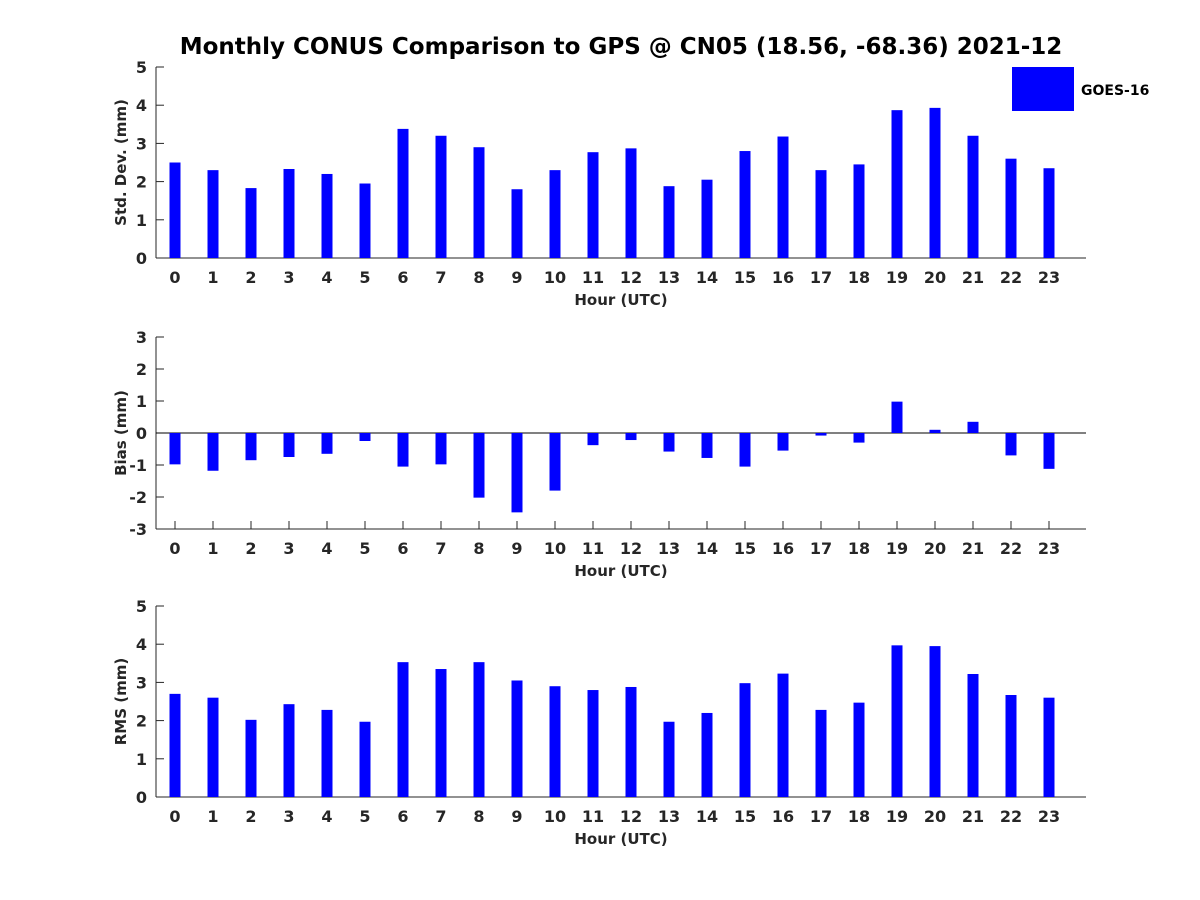 The image size is (1200, 900). Describe the element at coordinates (141, 105) in the screenshot. I see `y-tick-label: 4` at that location.